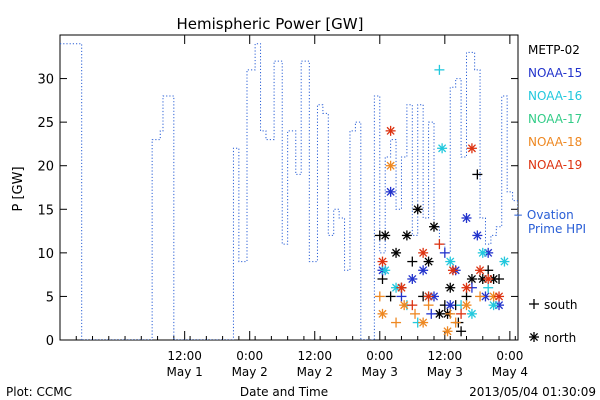 Image resolution: width=600 pixels, height=400 pixels. What do you see at coordinates (50, 297) in the screenshot?
I see `y-tick-label: 5` at bounding box center [50, 297].